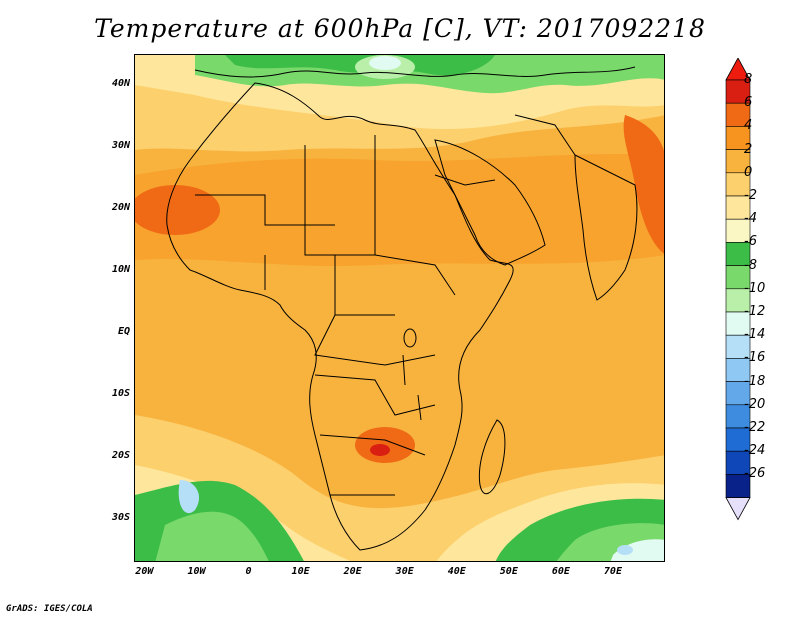 The width and height of the screenshot is (800, 618). I want to click on lon-tick-label: 0, so click(248, 571).